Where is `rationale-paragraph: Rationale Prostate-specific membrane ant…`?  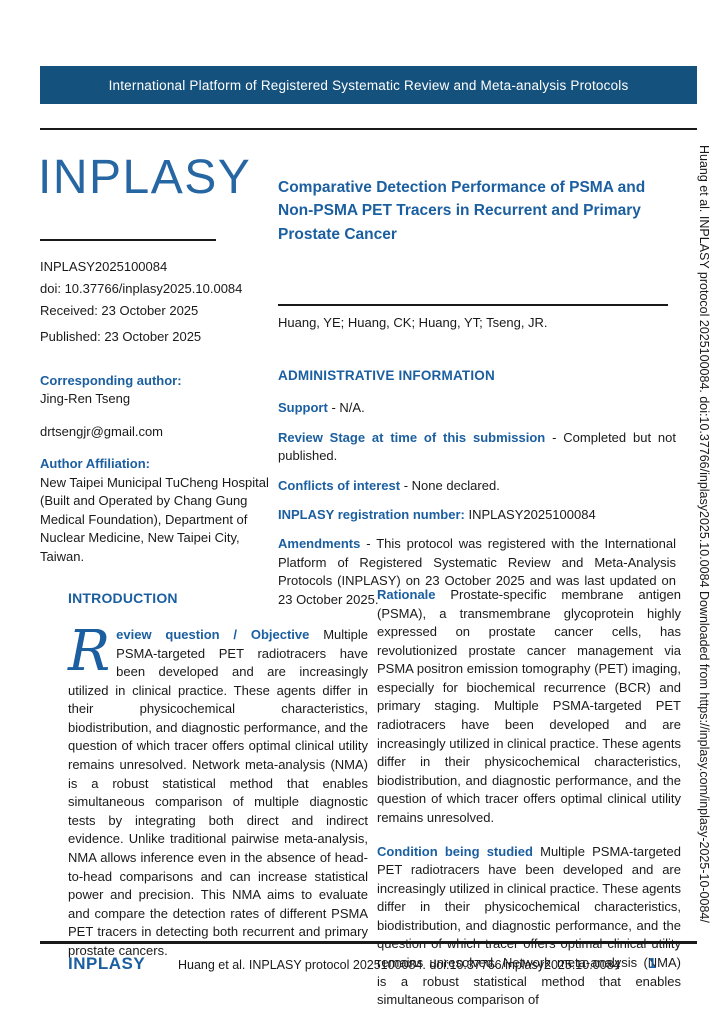 rationale-paragraph: Rationale Prostate-specific membrane ant… is located at coordinates (529, 707).